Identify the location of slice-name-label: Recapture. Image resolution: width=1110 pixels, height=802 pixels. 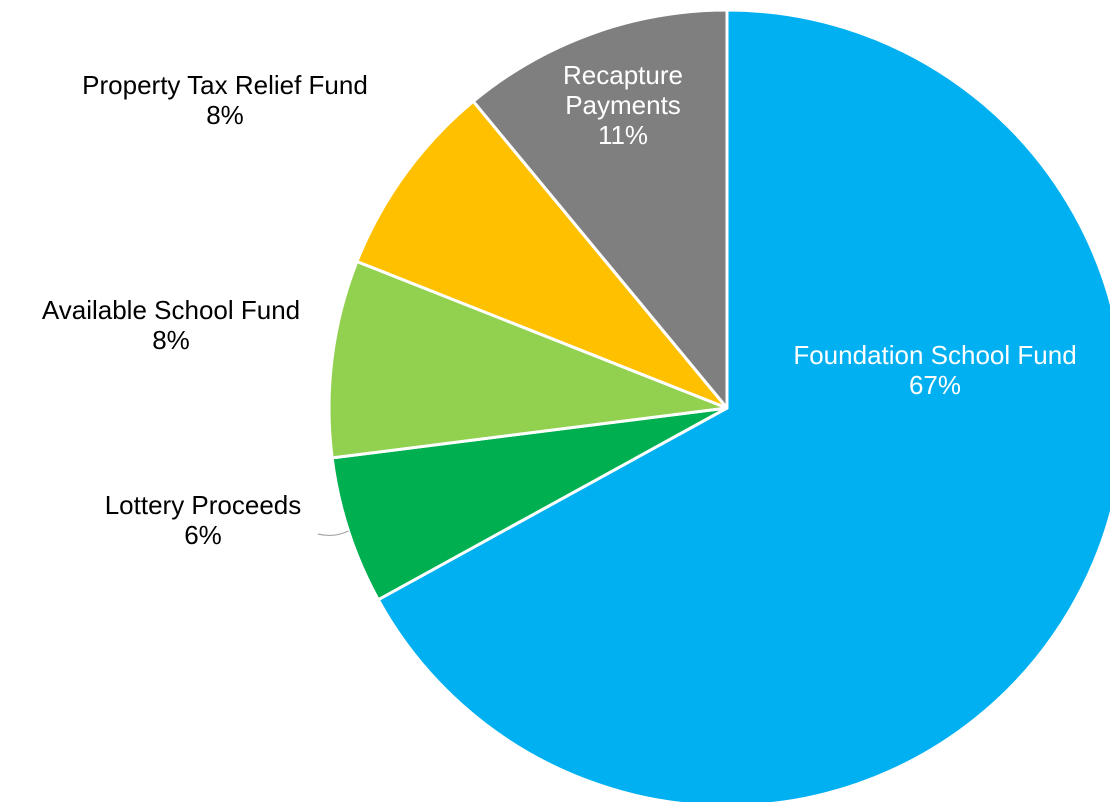
(623, 75).